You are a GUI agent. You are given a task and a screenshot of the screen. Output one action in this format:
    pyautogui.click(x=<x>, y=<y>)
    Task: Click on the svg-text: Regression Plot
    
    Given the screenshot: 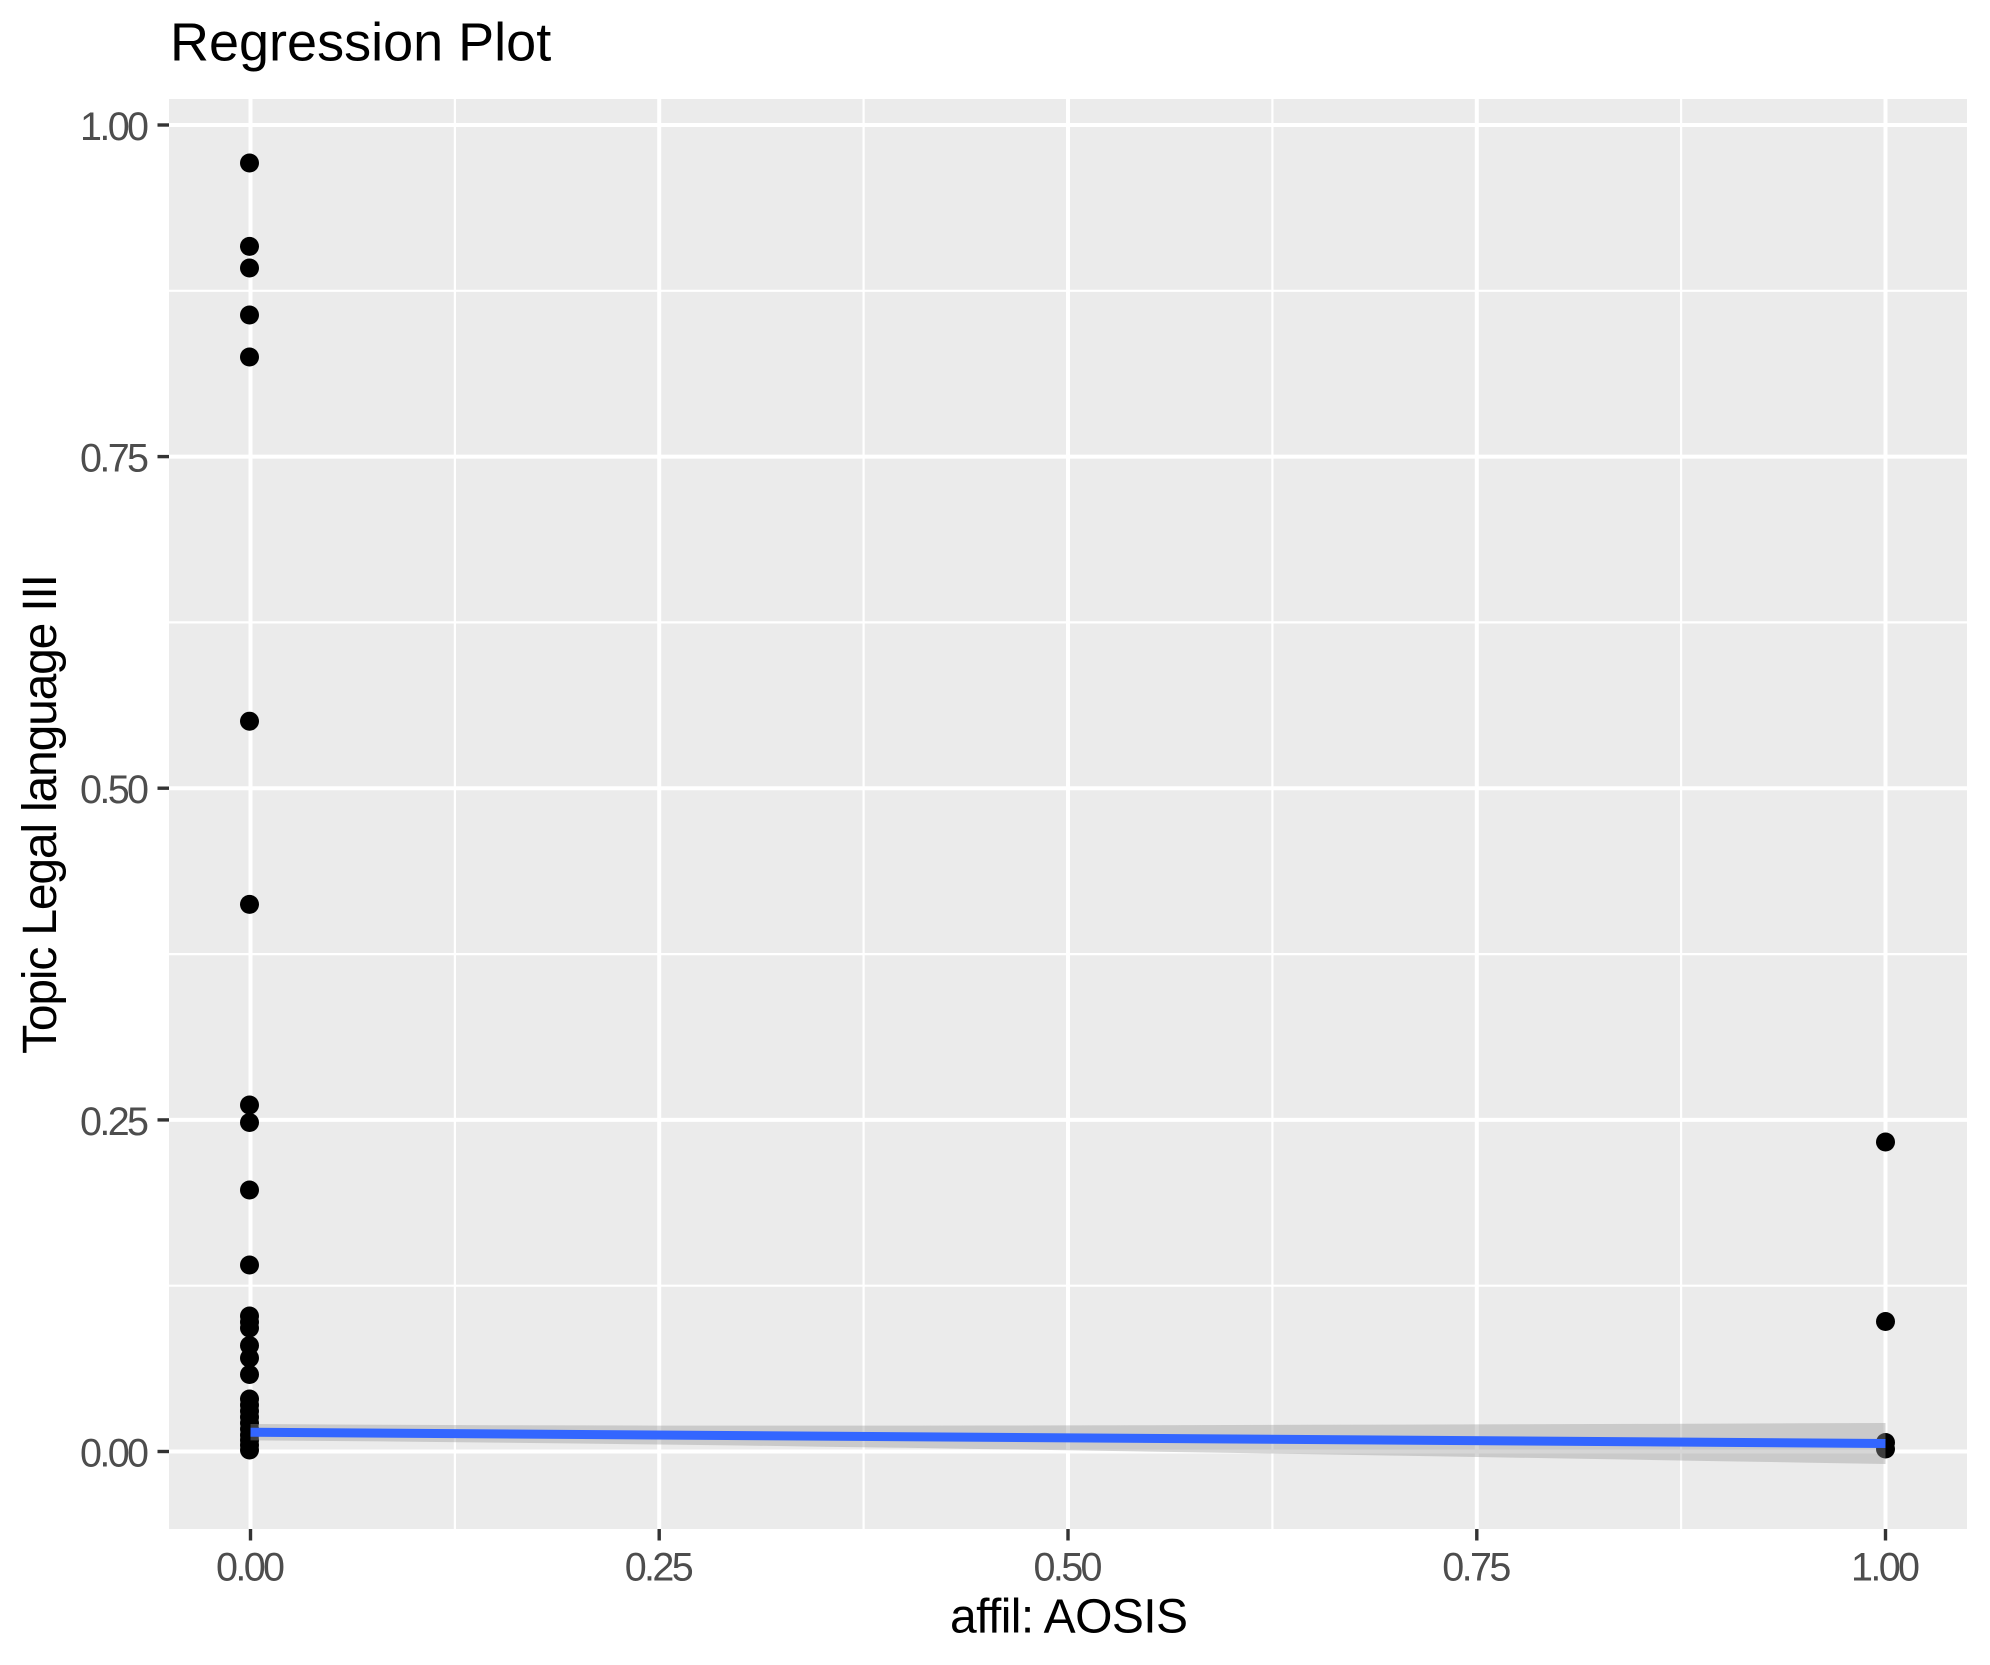 What is the action you would take?
    pyautogui.click(x=360, y=42)
    